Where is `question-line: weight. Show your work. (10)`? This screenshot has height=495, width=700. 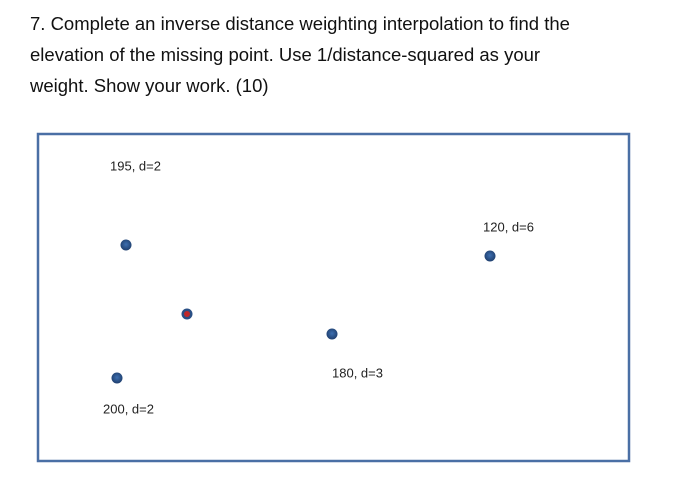
question-line: weight. Show your work. (10) is located at coordinates (149, 85).